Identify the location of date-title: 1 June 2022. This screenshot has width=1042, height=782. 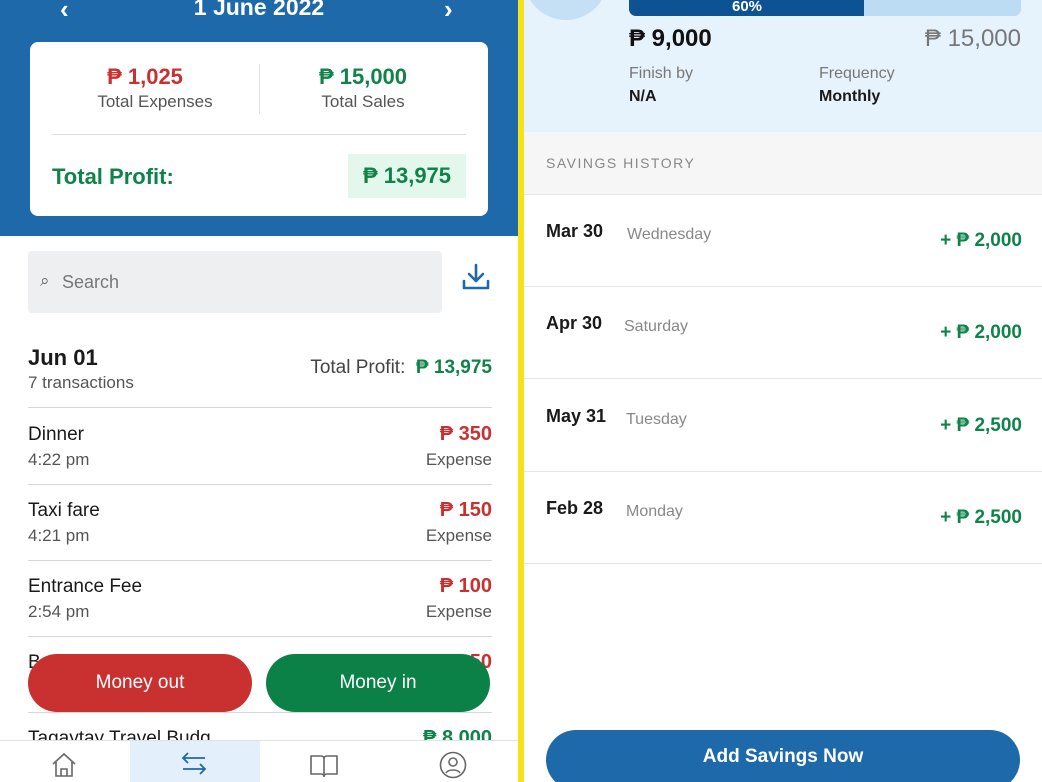
(259, 10).